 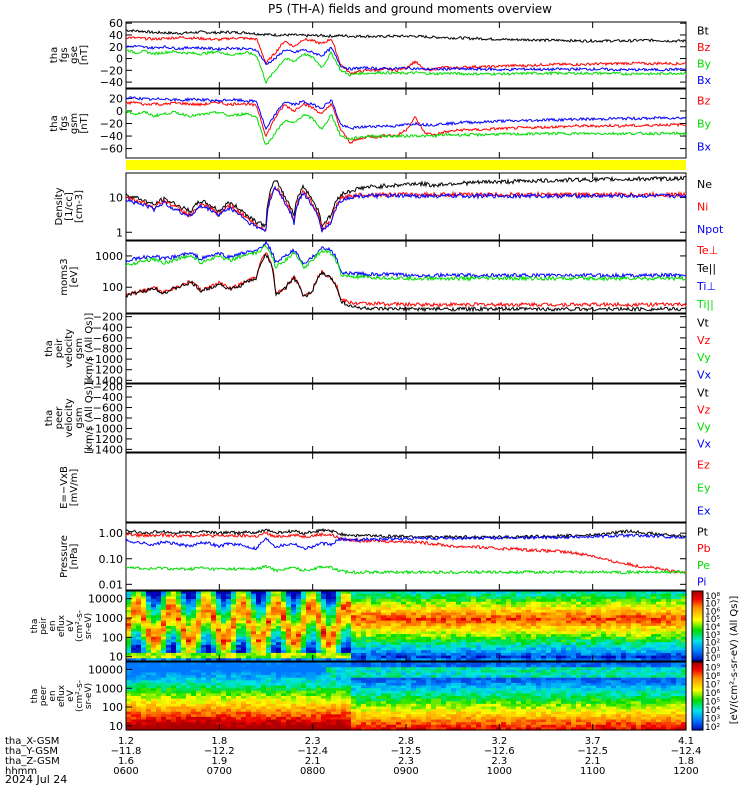 What do you see at coordinates (53, 625) in the screenshot?
I see `ylabel-line: en` at bounding box center [53, 625].